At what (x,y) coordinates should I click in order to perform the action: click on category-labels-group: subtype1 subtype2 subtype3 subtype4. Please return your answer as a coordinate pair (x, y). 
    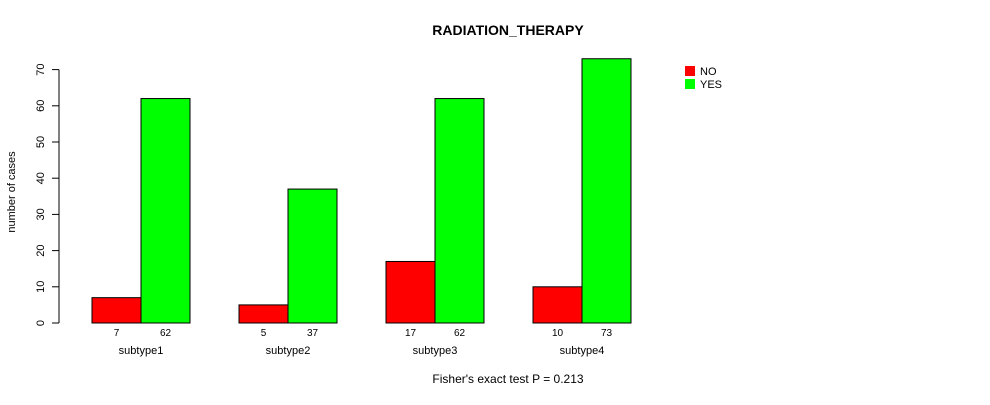
    Looking at the image, I should click on (362, 351).